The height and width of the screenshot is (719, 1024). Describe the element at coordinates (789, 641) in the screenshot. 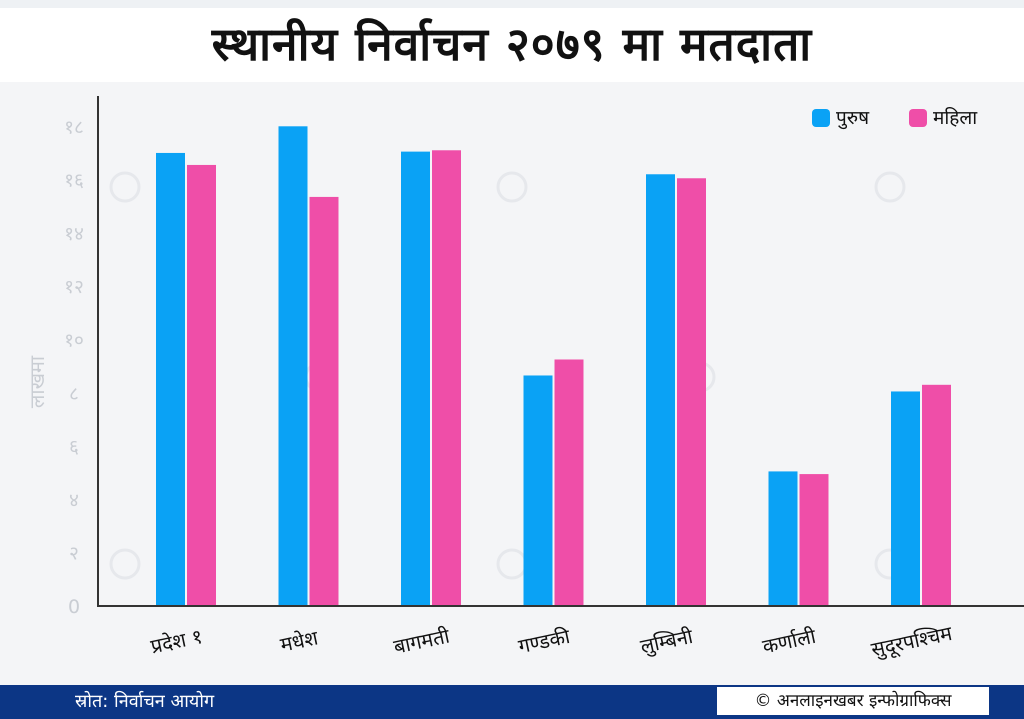

I see `x-tick-label: कर्णाली` at that location.